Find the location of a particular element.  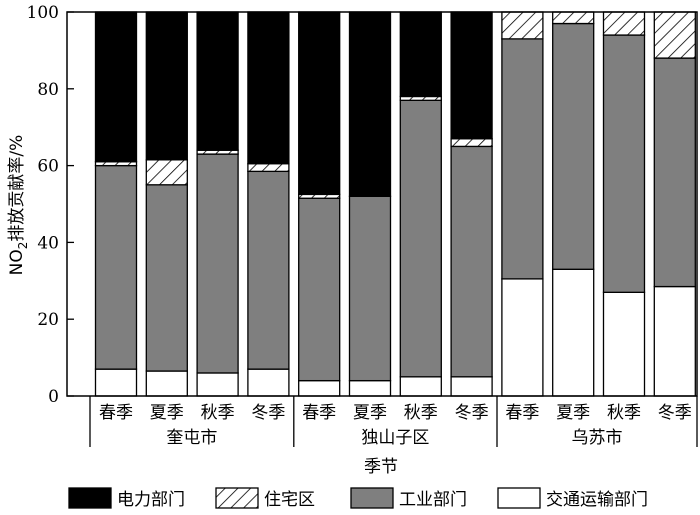

y-axis-title-main: NO is located at coordinates (17, 262).